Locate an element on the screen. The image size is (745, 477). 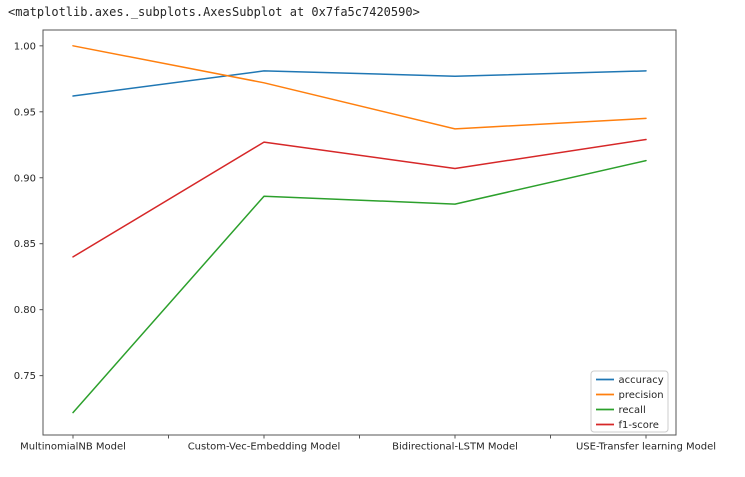
x-axis-tick-label: MultinomialNB Model is located at coordinates (73, 447).